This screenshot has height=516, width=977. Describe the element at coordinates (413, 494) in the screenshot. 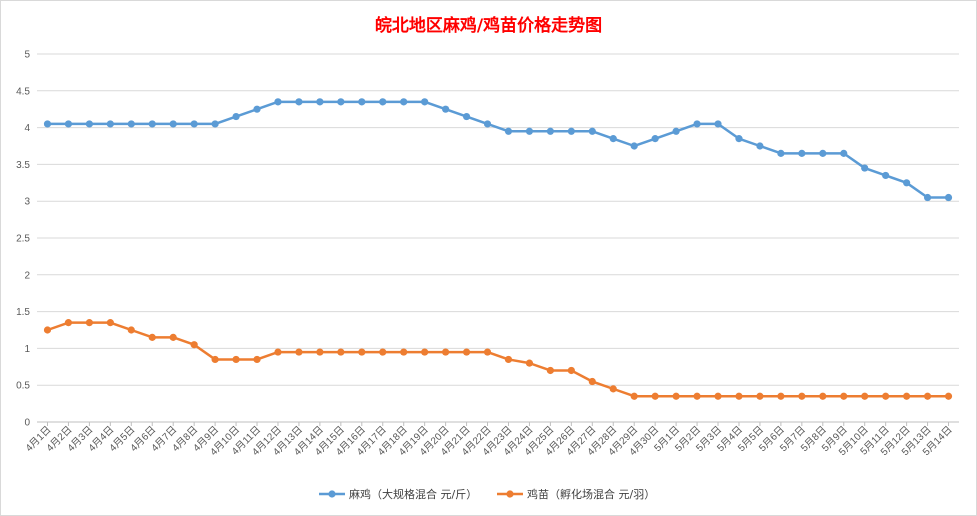

I see `legend-label: 麻鸡（大规格混合 元/斤）` at that location.